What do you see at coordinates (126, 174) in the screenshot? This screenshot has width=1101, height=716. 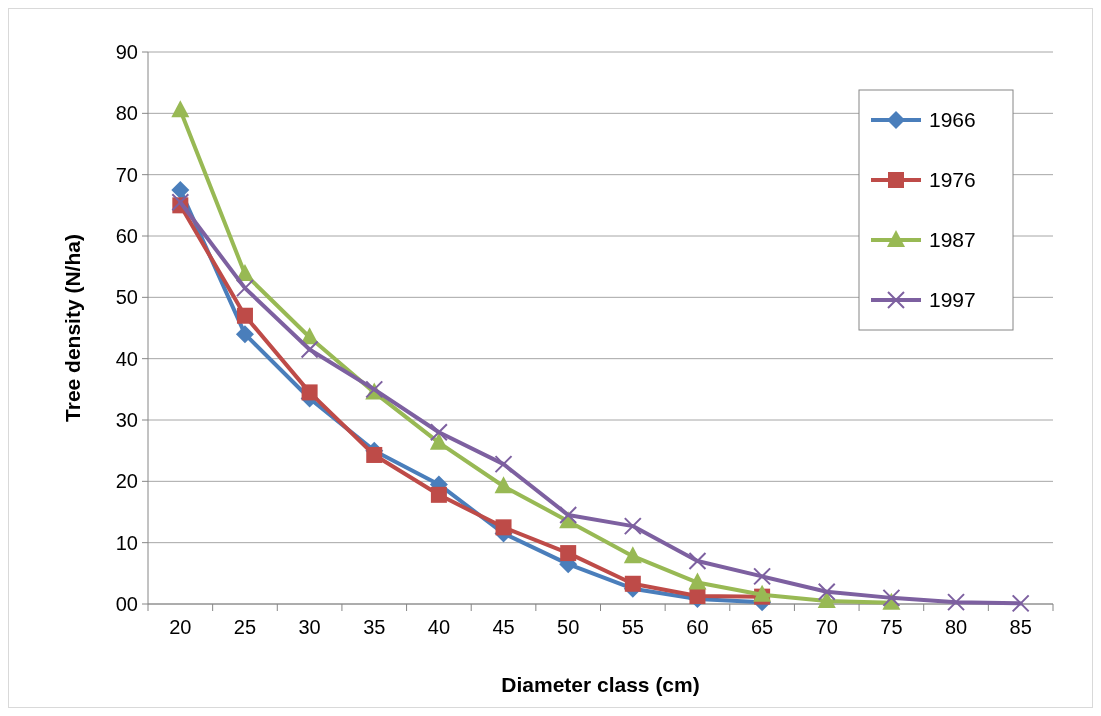 I see `y-tick-label: 70` at bounding box center [126, 174].